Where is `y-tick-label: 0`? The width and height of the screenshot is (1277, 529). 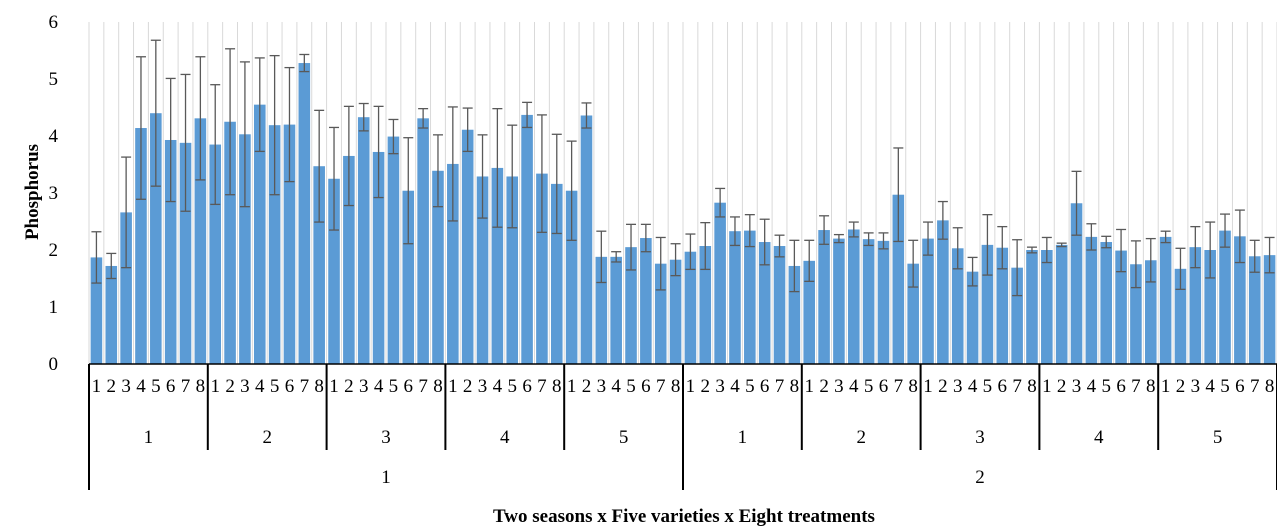 y-tick-label: 0 is located at coordinates (54, 364).